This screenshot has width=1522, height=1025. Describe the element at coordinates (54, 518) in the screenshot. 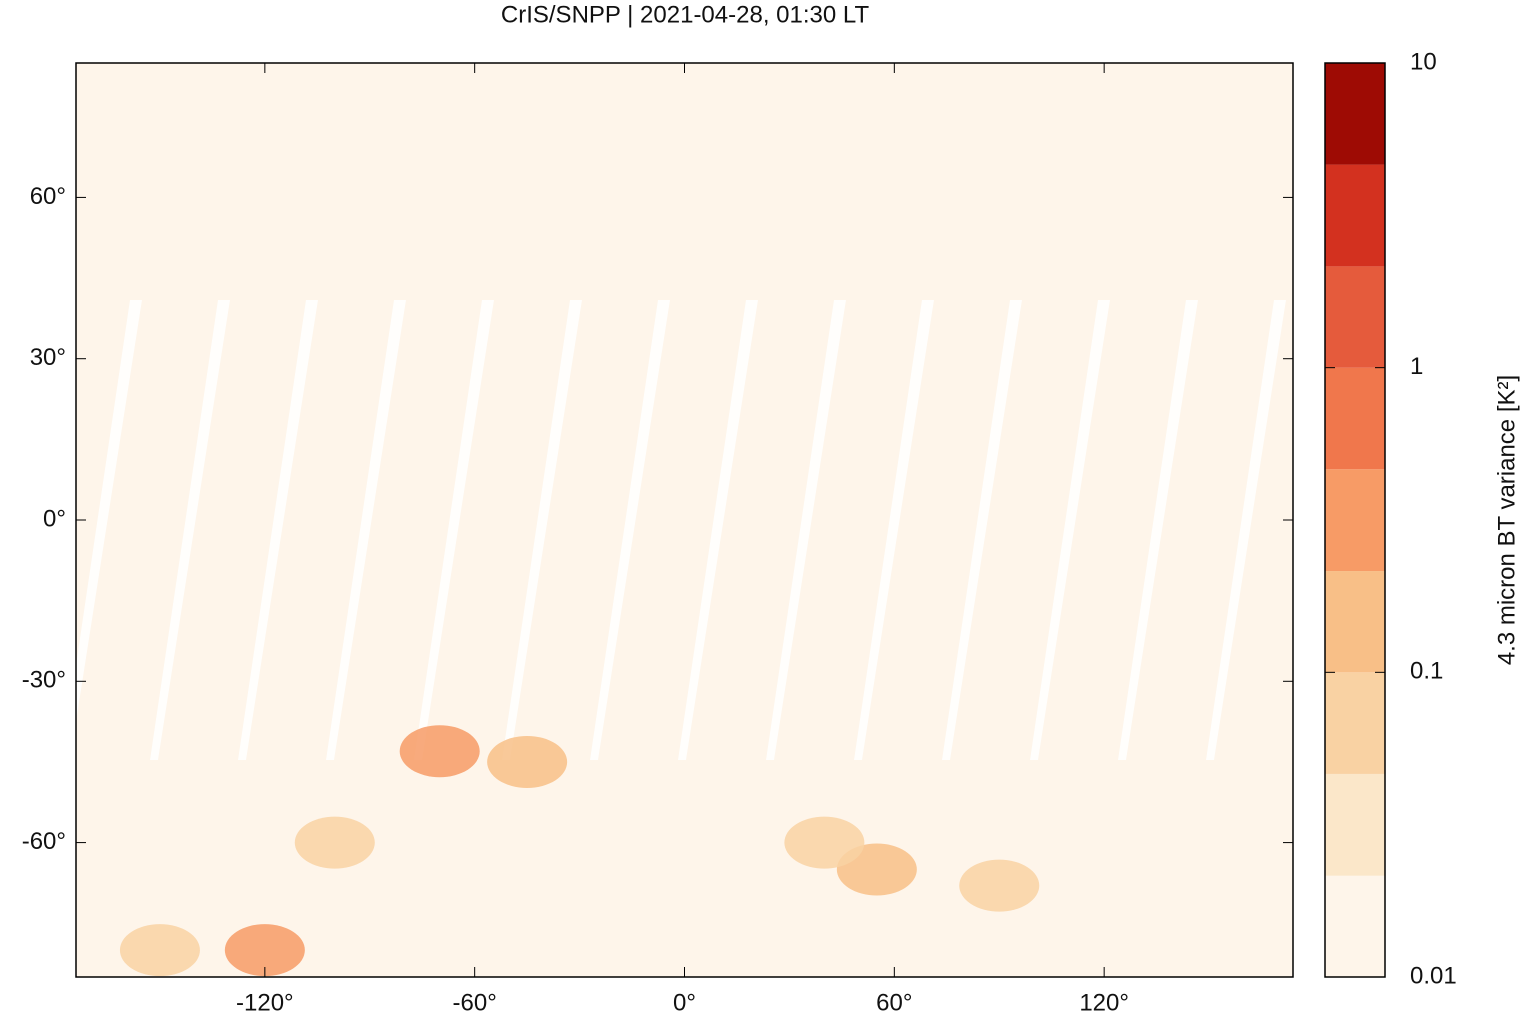

I see `y-tick-label: 0°` at that location.